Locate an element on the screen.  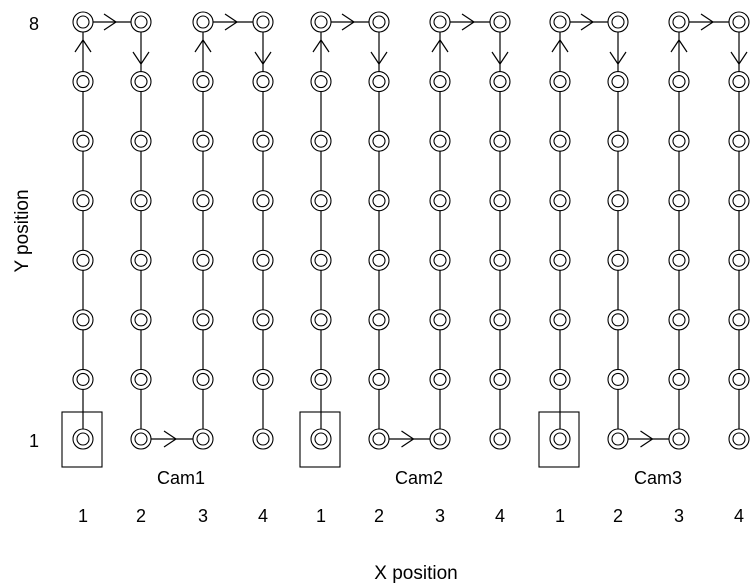
camera-label-1: Cam1 is located at coordinates (181, 478).